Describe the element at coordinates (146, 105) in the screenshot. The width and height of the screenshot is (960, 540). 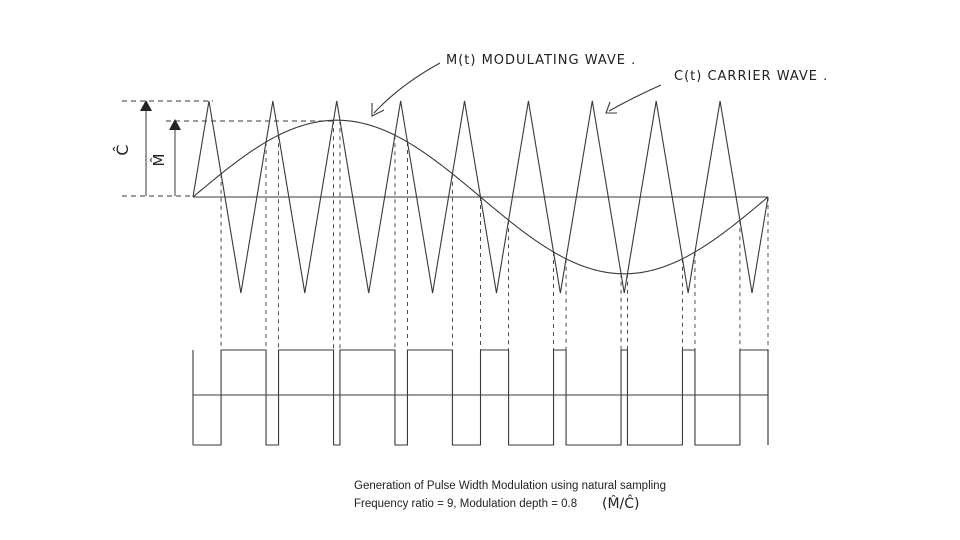
I see `c-amp-arrow-head` at that location.